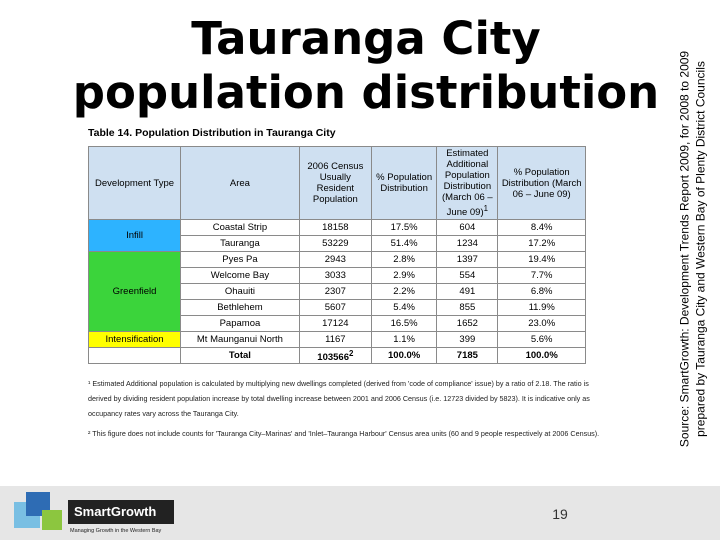  I want to click on cell-area: Tauranga, so click(240, 244).